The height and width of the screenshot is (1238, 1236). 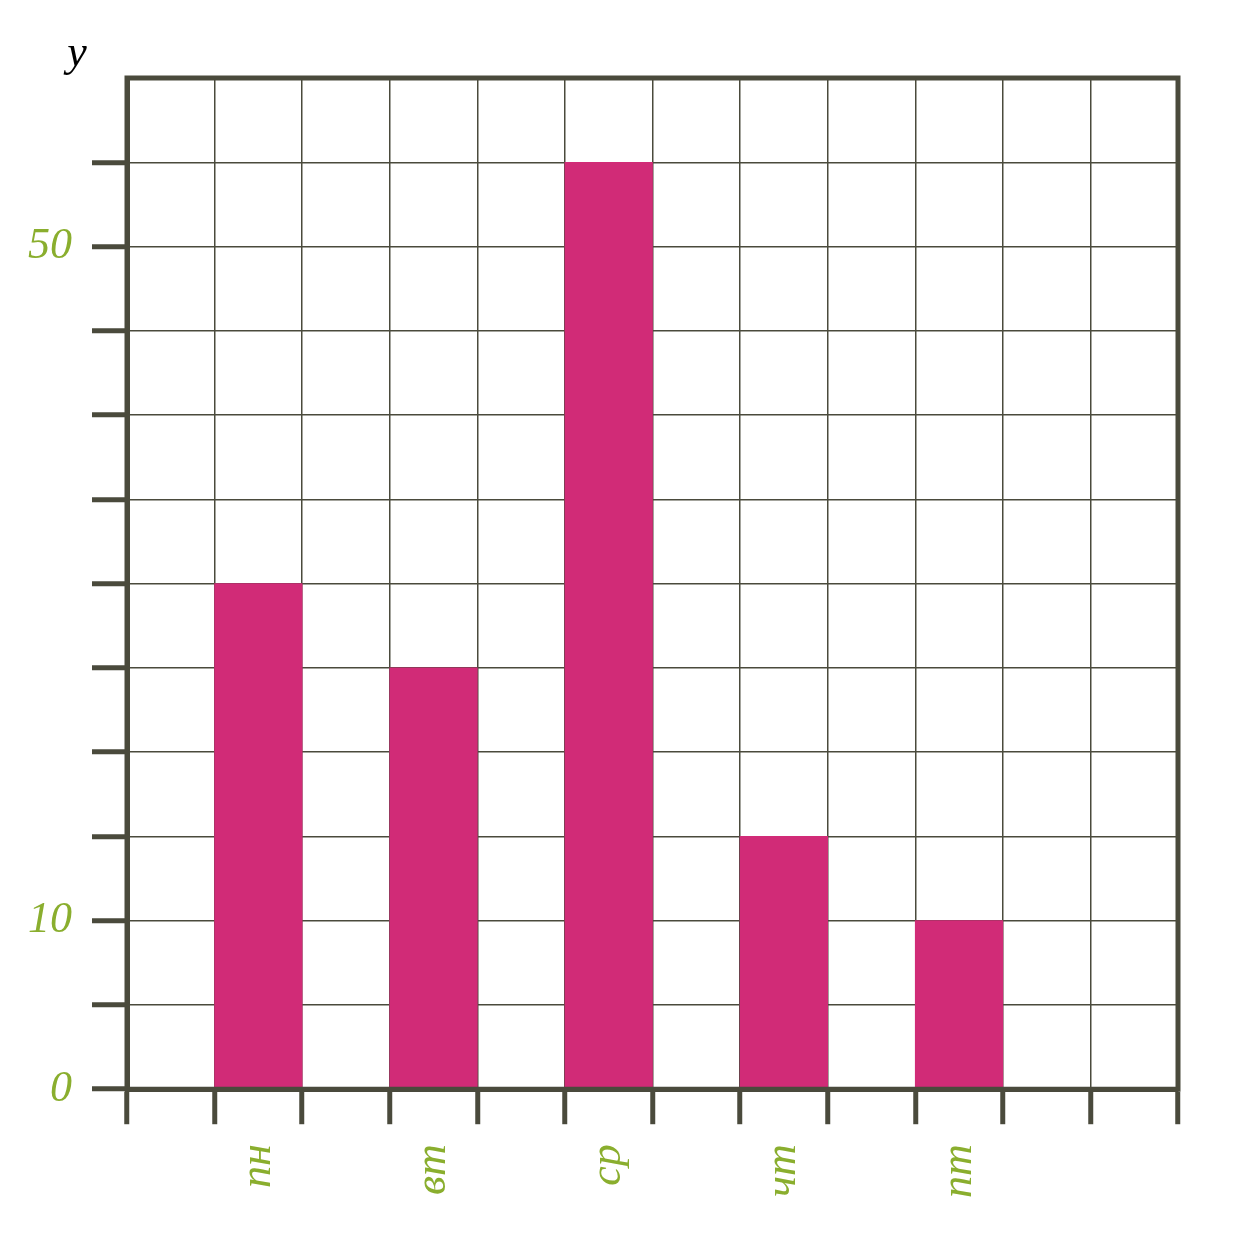 I want to click on y-tick-label: 50, so click(x=50, y=244).